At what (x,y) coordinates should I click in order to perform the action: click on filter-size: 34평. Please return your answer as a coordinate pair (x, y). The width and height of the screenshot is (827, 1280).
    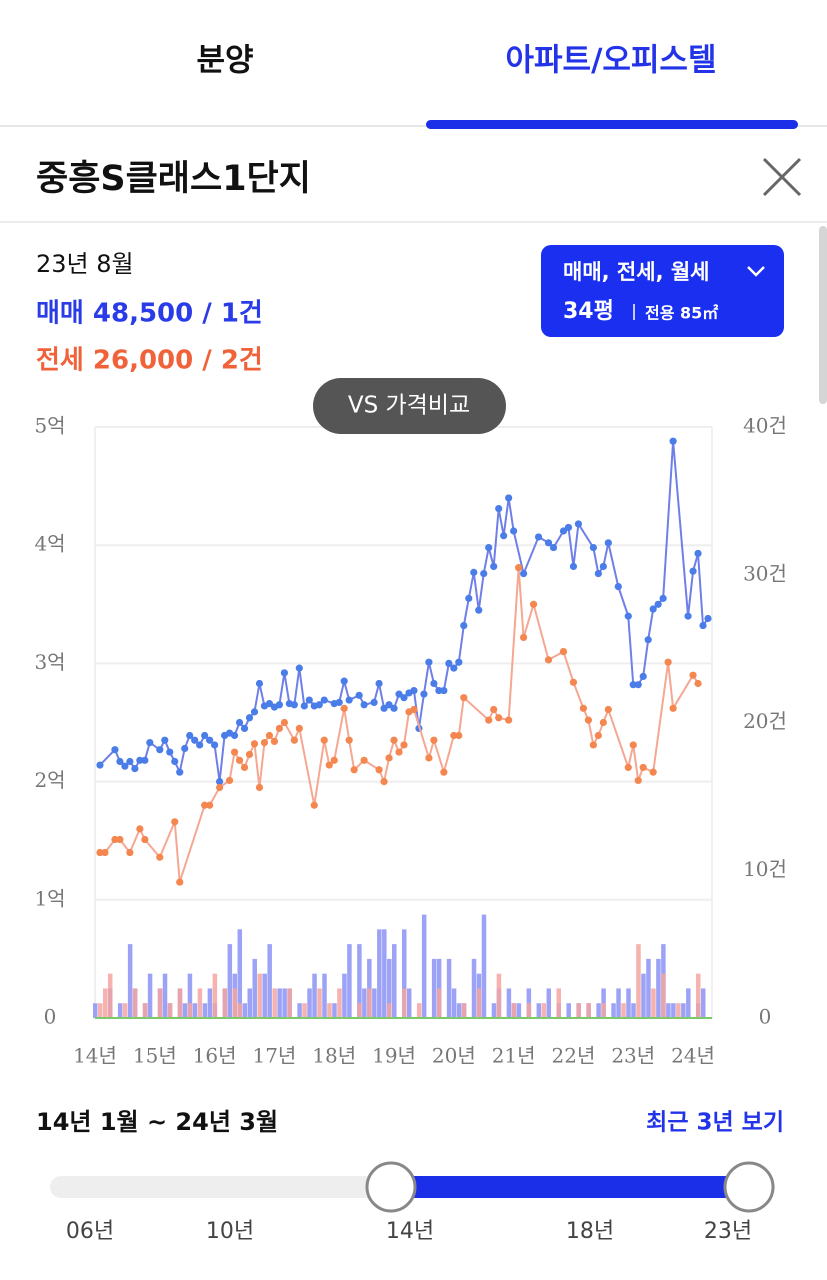
    Looking at the image, I should click on (588, 311).